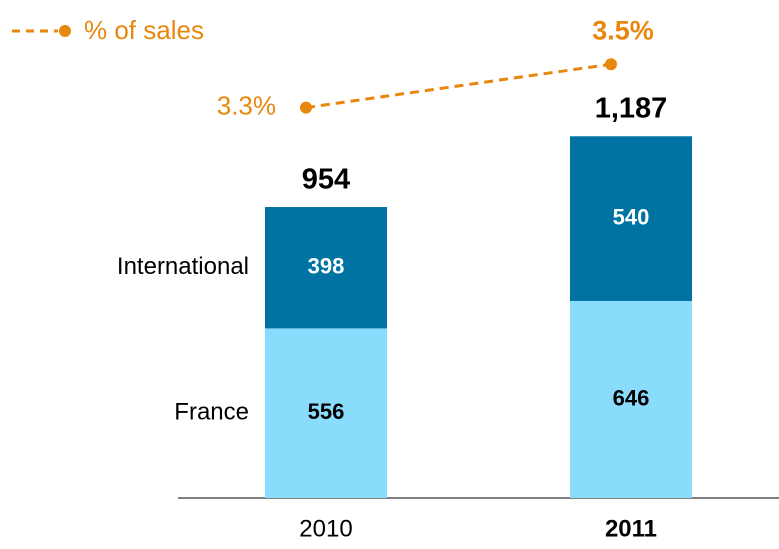 Image resolution: width=779 pixels, height=549 pixels. What do you see at coordinates (246, 105) in the screenshot?
I see `line-label: 3.3%` at bounding box center [246, 105].